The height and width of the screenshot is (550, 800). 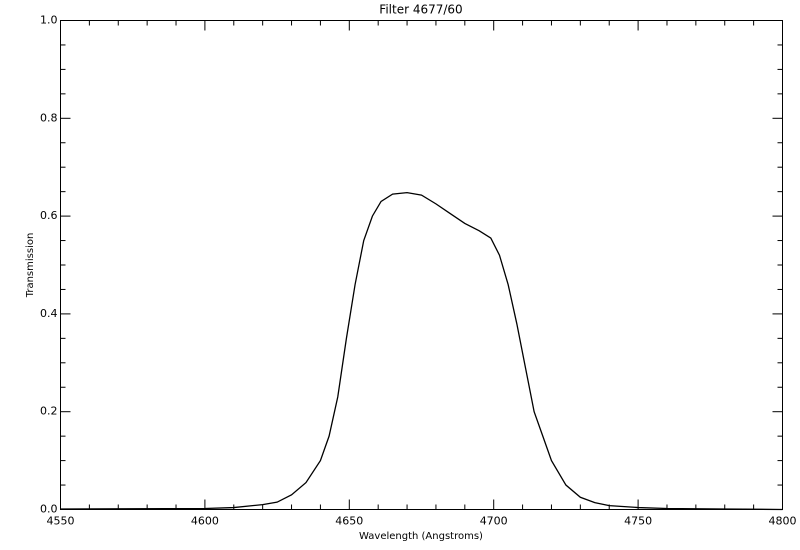 I want to click on x-tick-label: 4700, so click(x=494, y=521).